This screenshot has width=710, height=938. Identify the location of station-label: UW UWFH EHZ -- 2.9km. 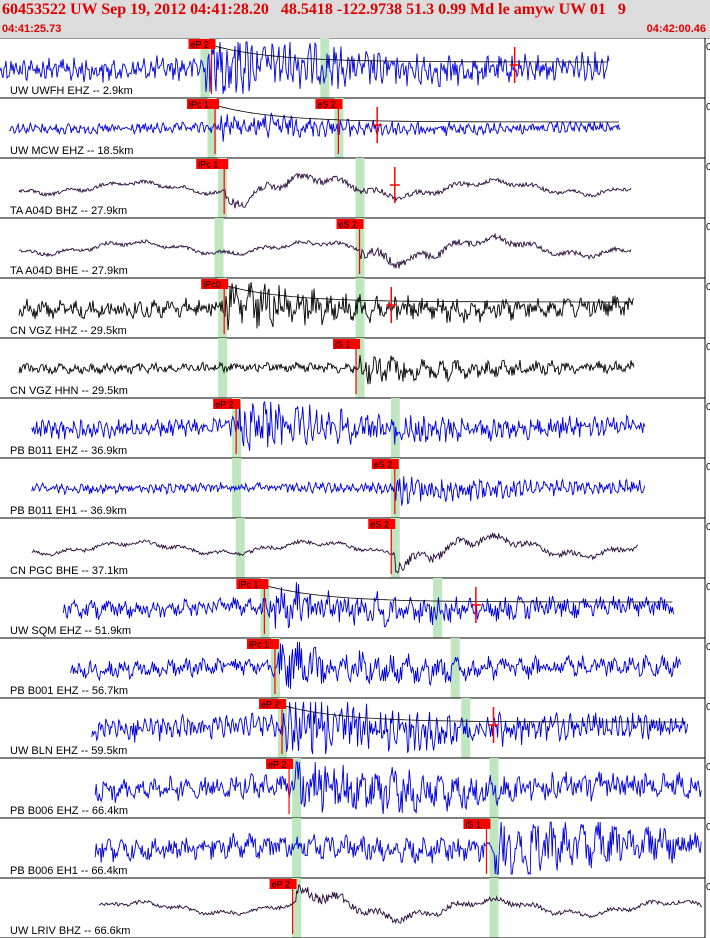
(71, 91).